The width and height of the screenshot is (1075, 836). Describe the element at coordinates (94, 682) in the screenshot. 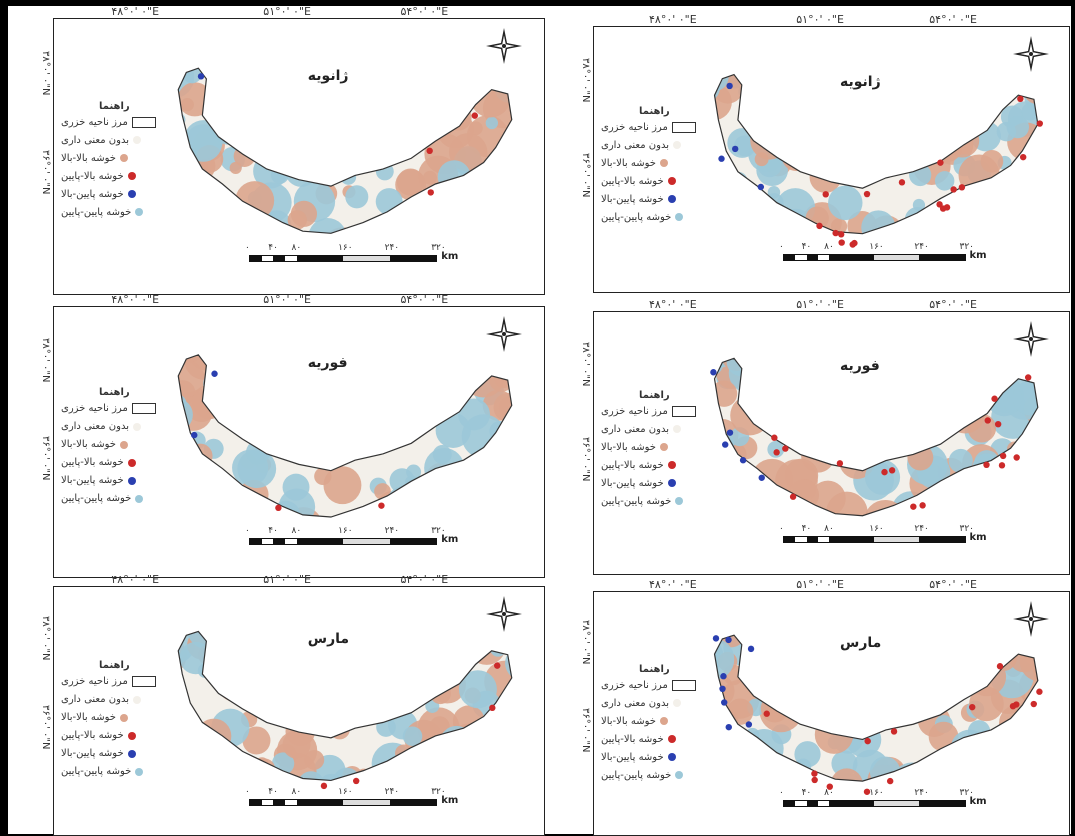

I see `legend-label: مرز ناحیه خزری` at that location.